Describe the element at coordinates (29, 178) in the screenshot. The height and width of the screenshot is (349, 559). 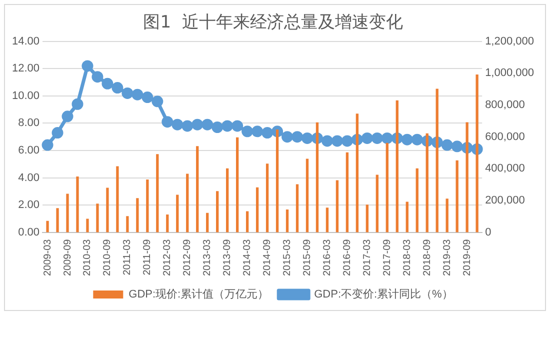
I see `y-tick-label: 4.00` at that location.